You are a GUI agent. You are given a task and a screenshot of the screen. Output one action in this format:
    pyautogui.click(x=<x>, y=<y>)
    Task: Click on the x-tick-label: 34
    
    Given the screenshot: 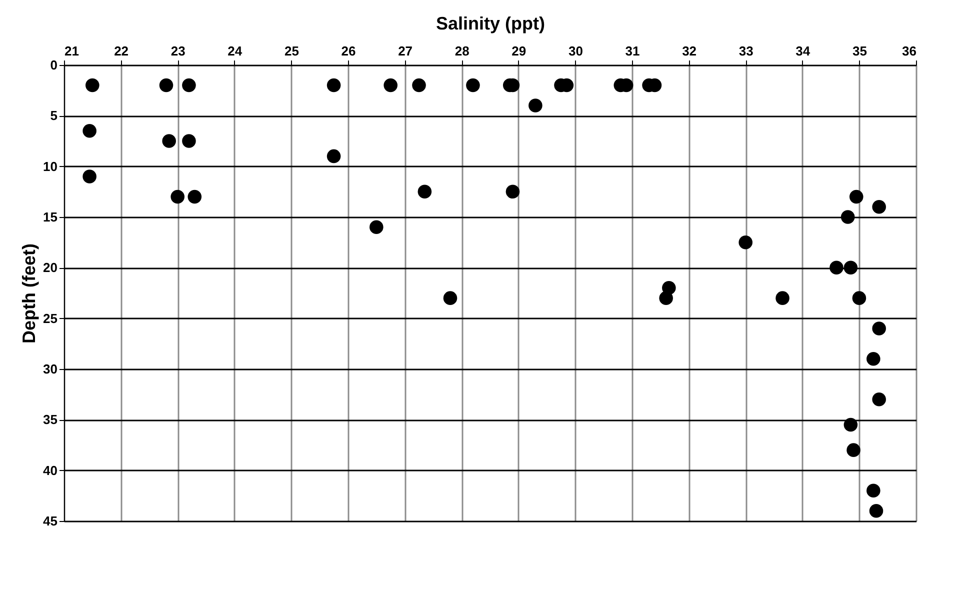 What is the action you would take?
    pyautogui.click(x=803, y=51)
    